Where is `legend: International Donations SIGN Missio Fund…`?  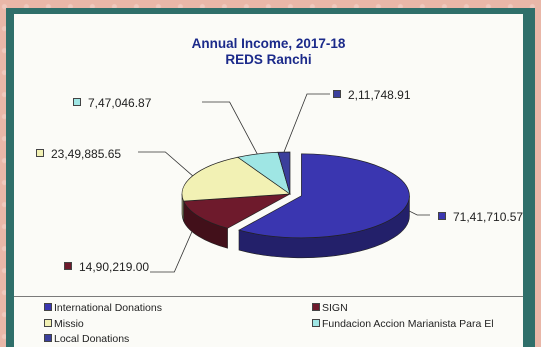
legend: International Donations SIGN Missio Fund… is located at coordinates (268, 321).